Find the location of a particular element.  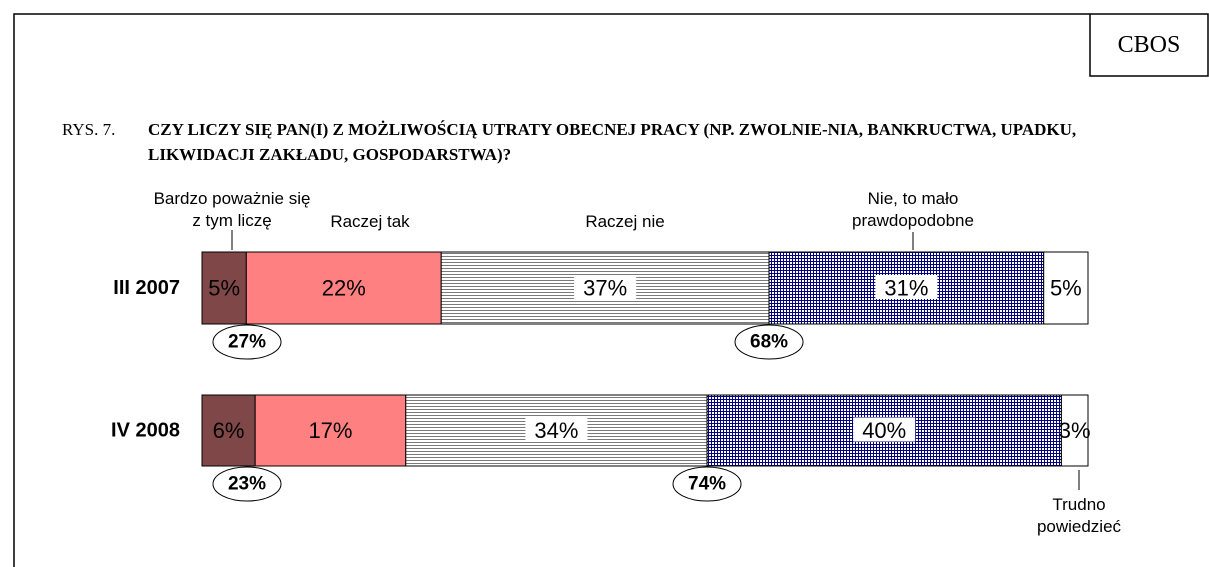

value-label: 34% is located at coordinates (556, 430).